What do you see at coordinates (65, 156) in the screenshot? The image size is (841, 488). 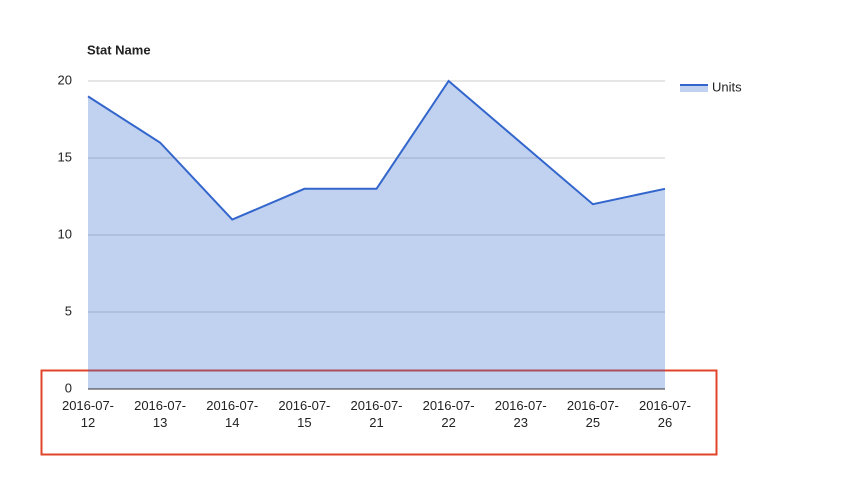 I see `y-tick-label: 15` at bounding box center [65, 156].